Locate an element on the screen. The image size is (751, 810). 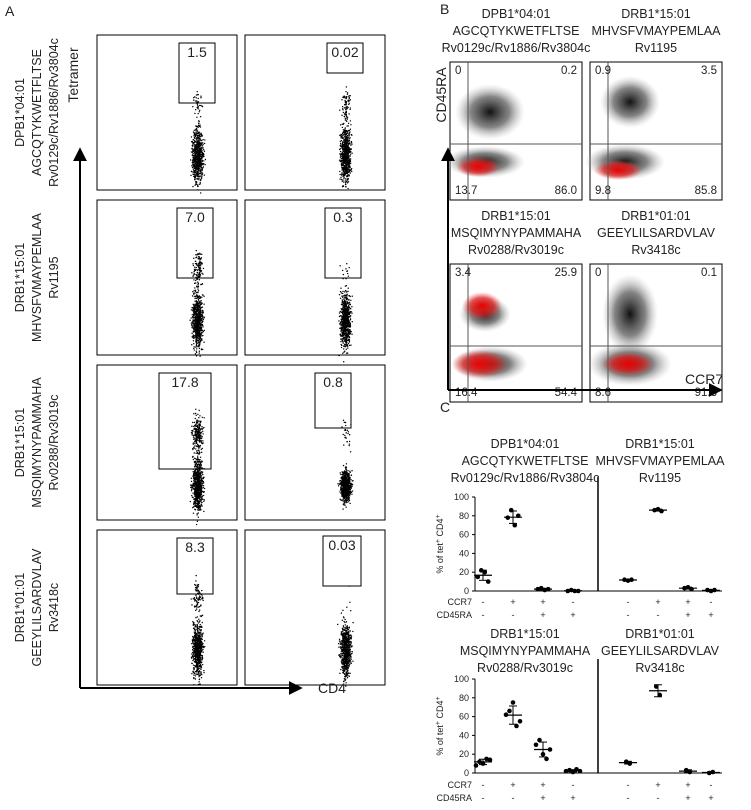
flow-plot is located at coordinates (315, 277).